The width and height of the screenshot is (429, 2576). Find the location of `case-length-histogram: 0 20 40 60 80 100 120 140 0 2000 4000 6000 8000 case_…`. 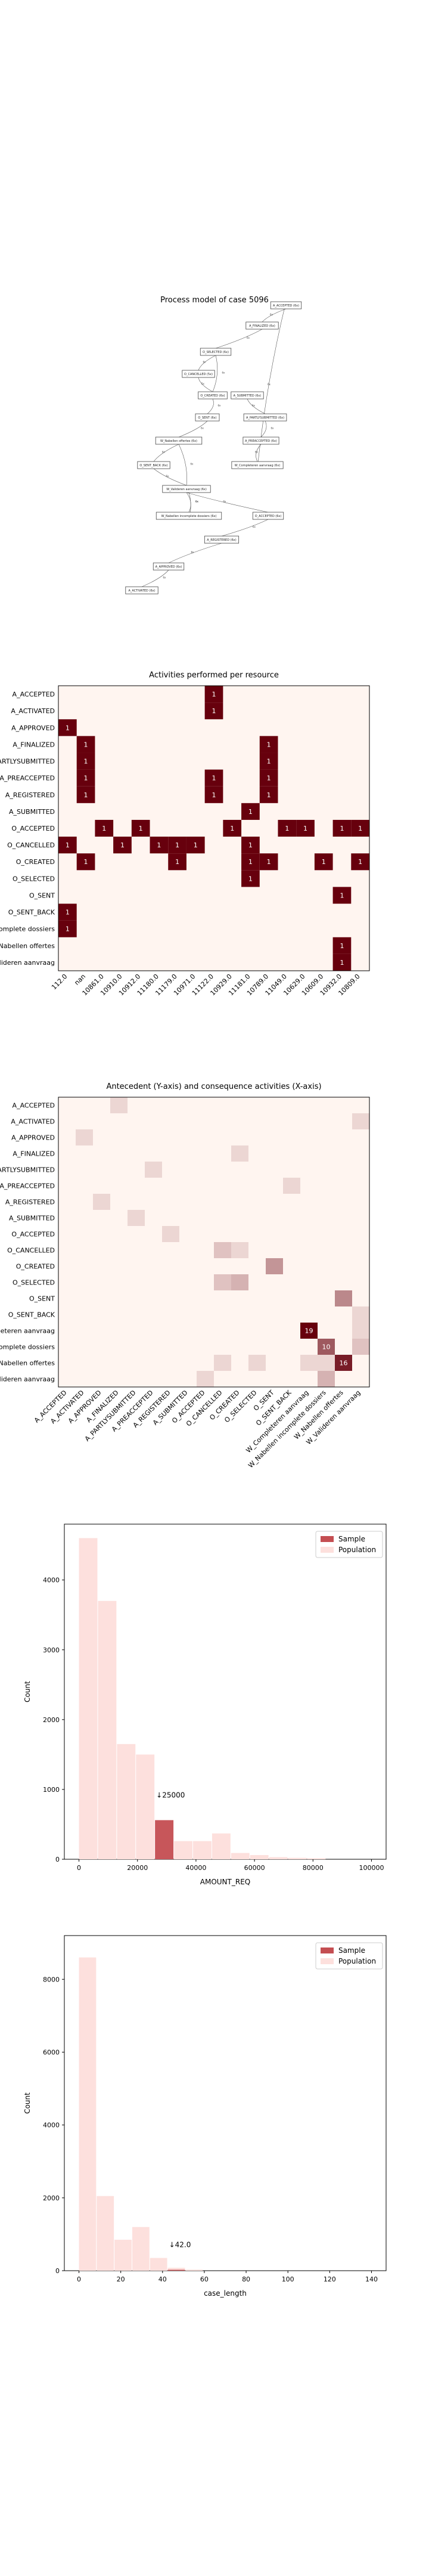

case-length-histogram: 0 20 40 60 80 100 120 140 0 2000 4000 6000 8000 case_… is located at coordinates (205, 2116).